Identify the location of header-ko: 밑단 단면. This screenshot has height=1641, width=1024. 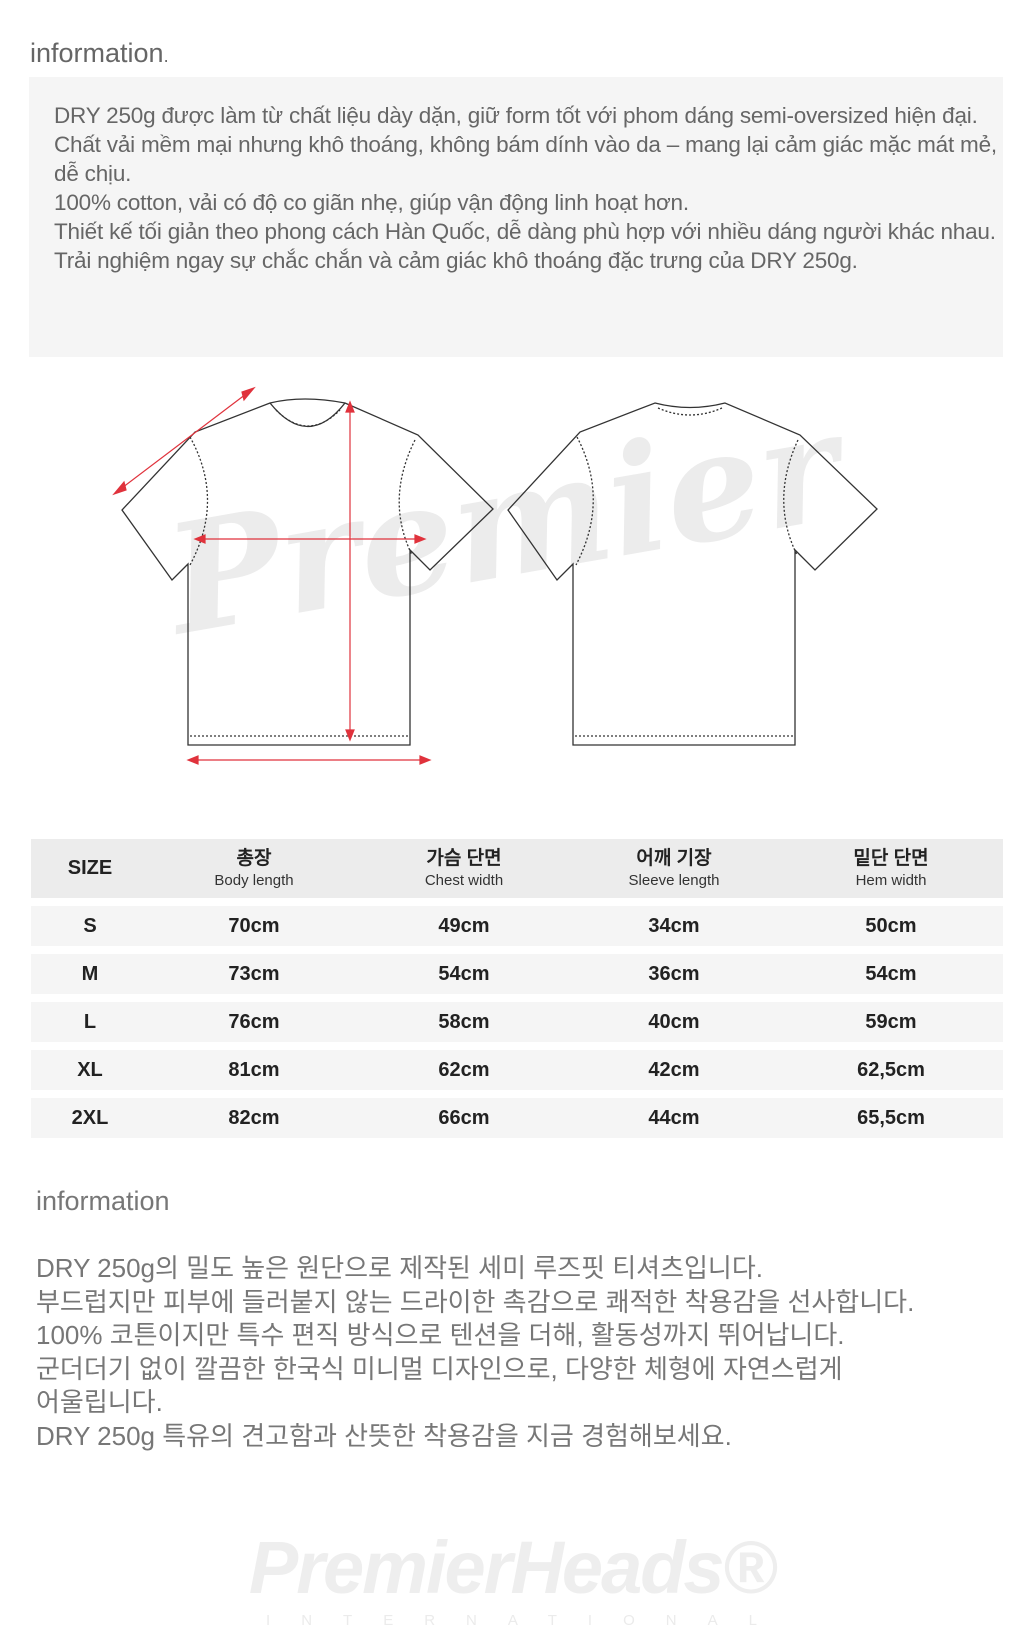
(891, 858).